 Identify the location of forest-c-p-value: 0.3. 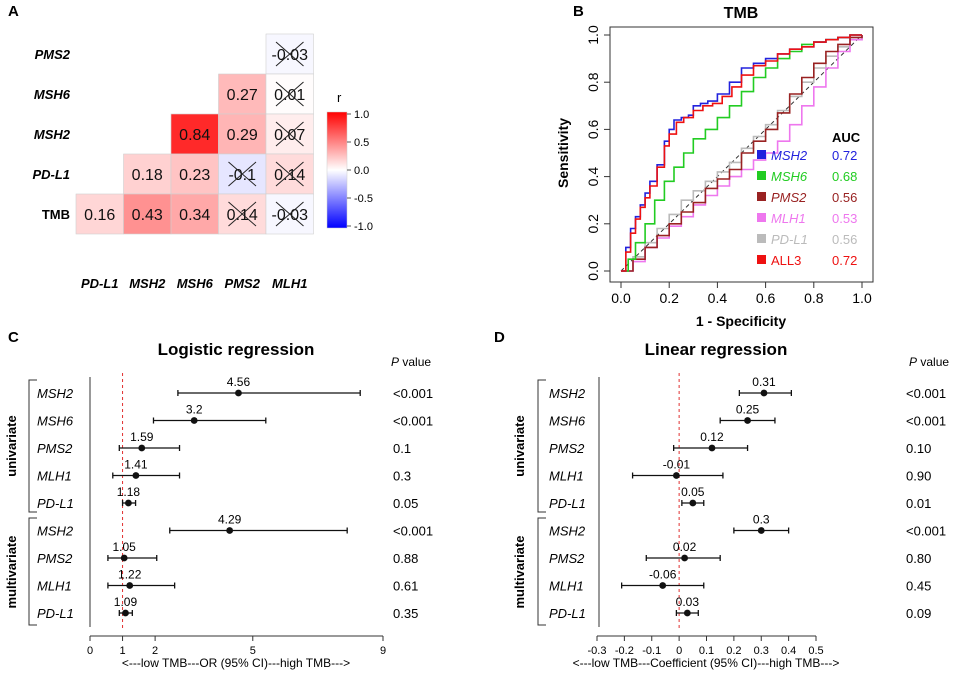
(402, 476).